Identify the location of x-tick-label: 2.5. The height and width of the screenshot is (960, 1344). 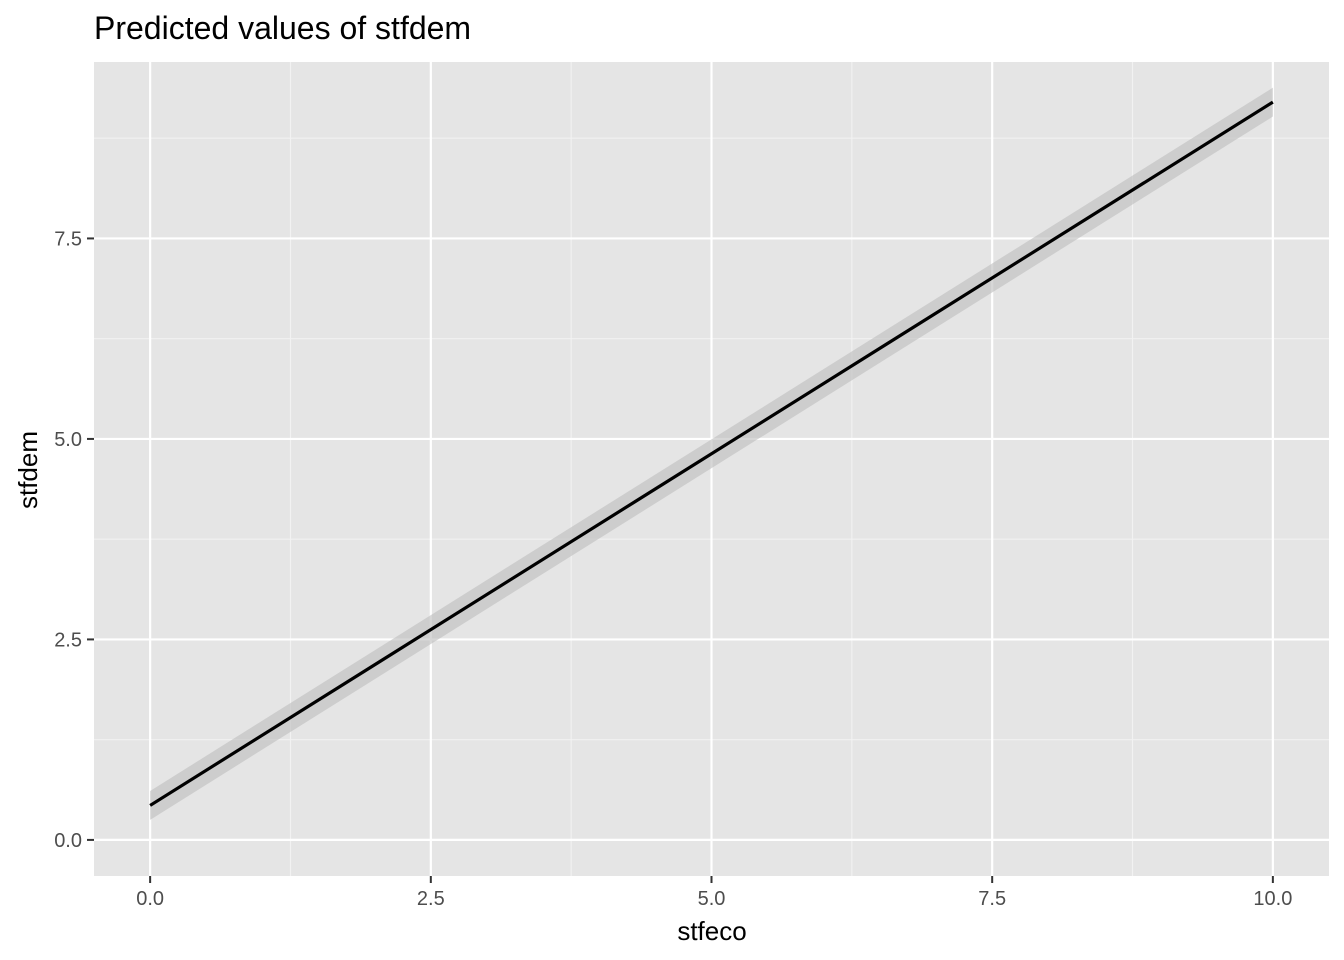
(431, 899).